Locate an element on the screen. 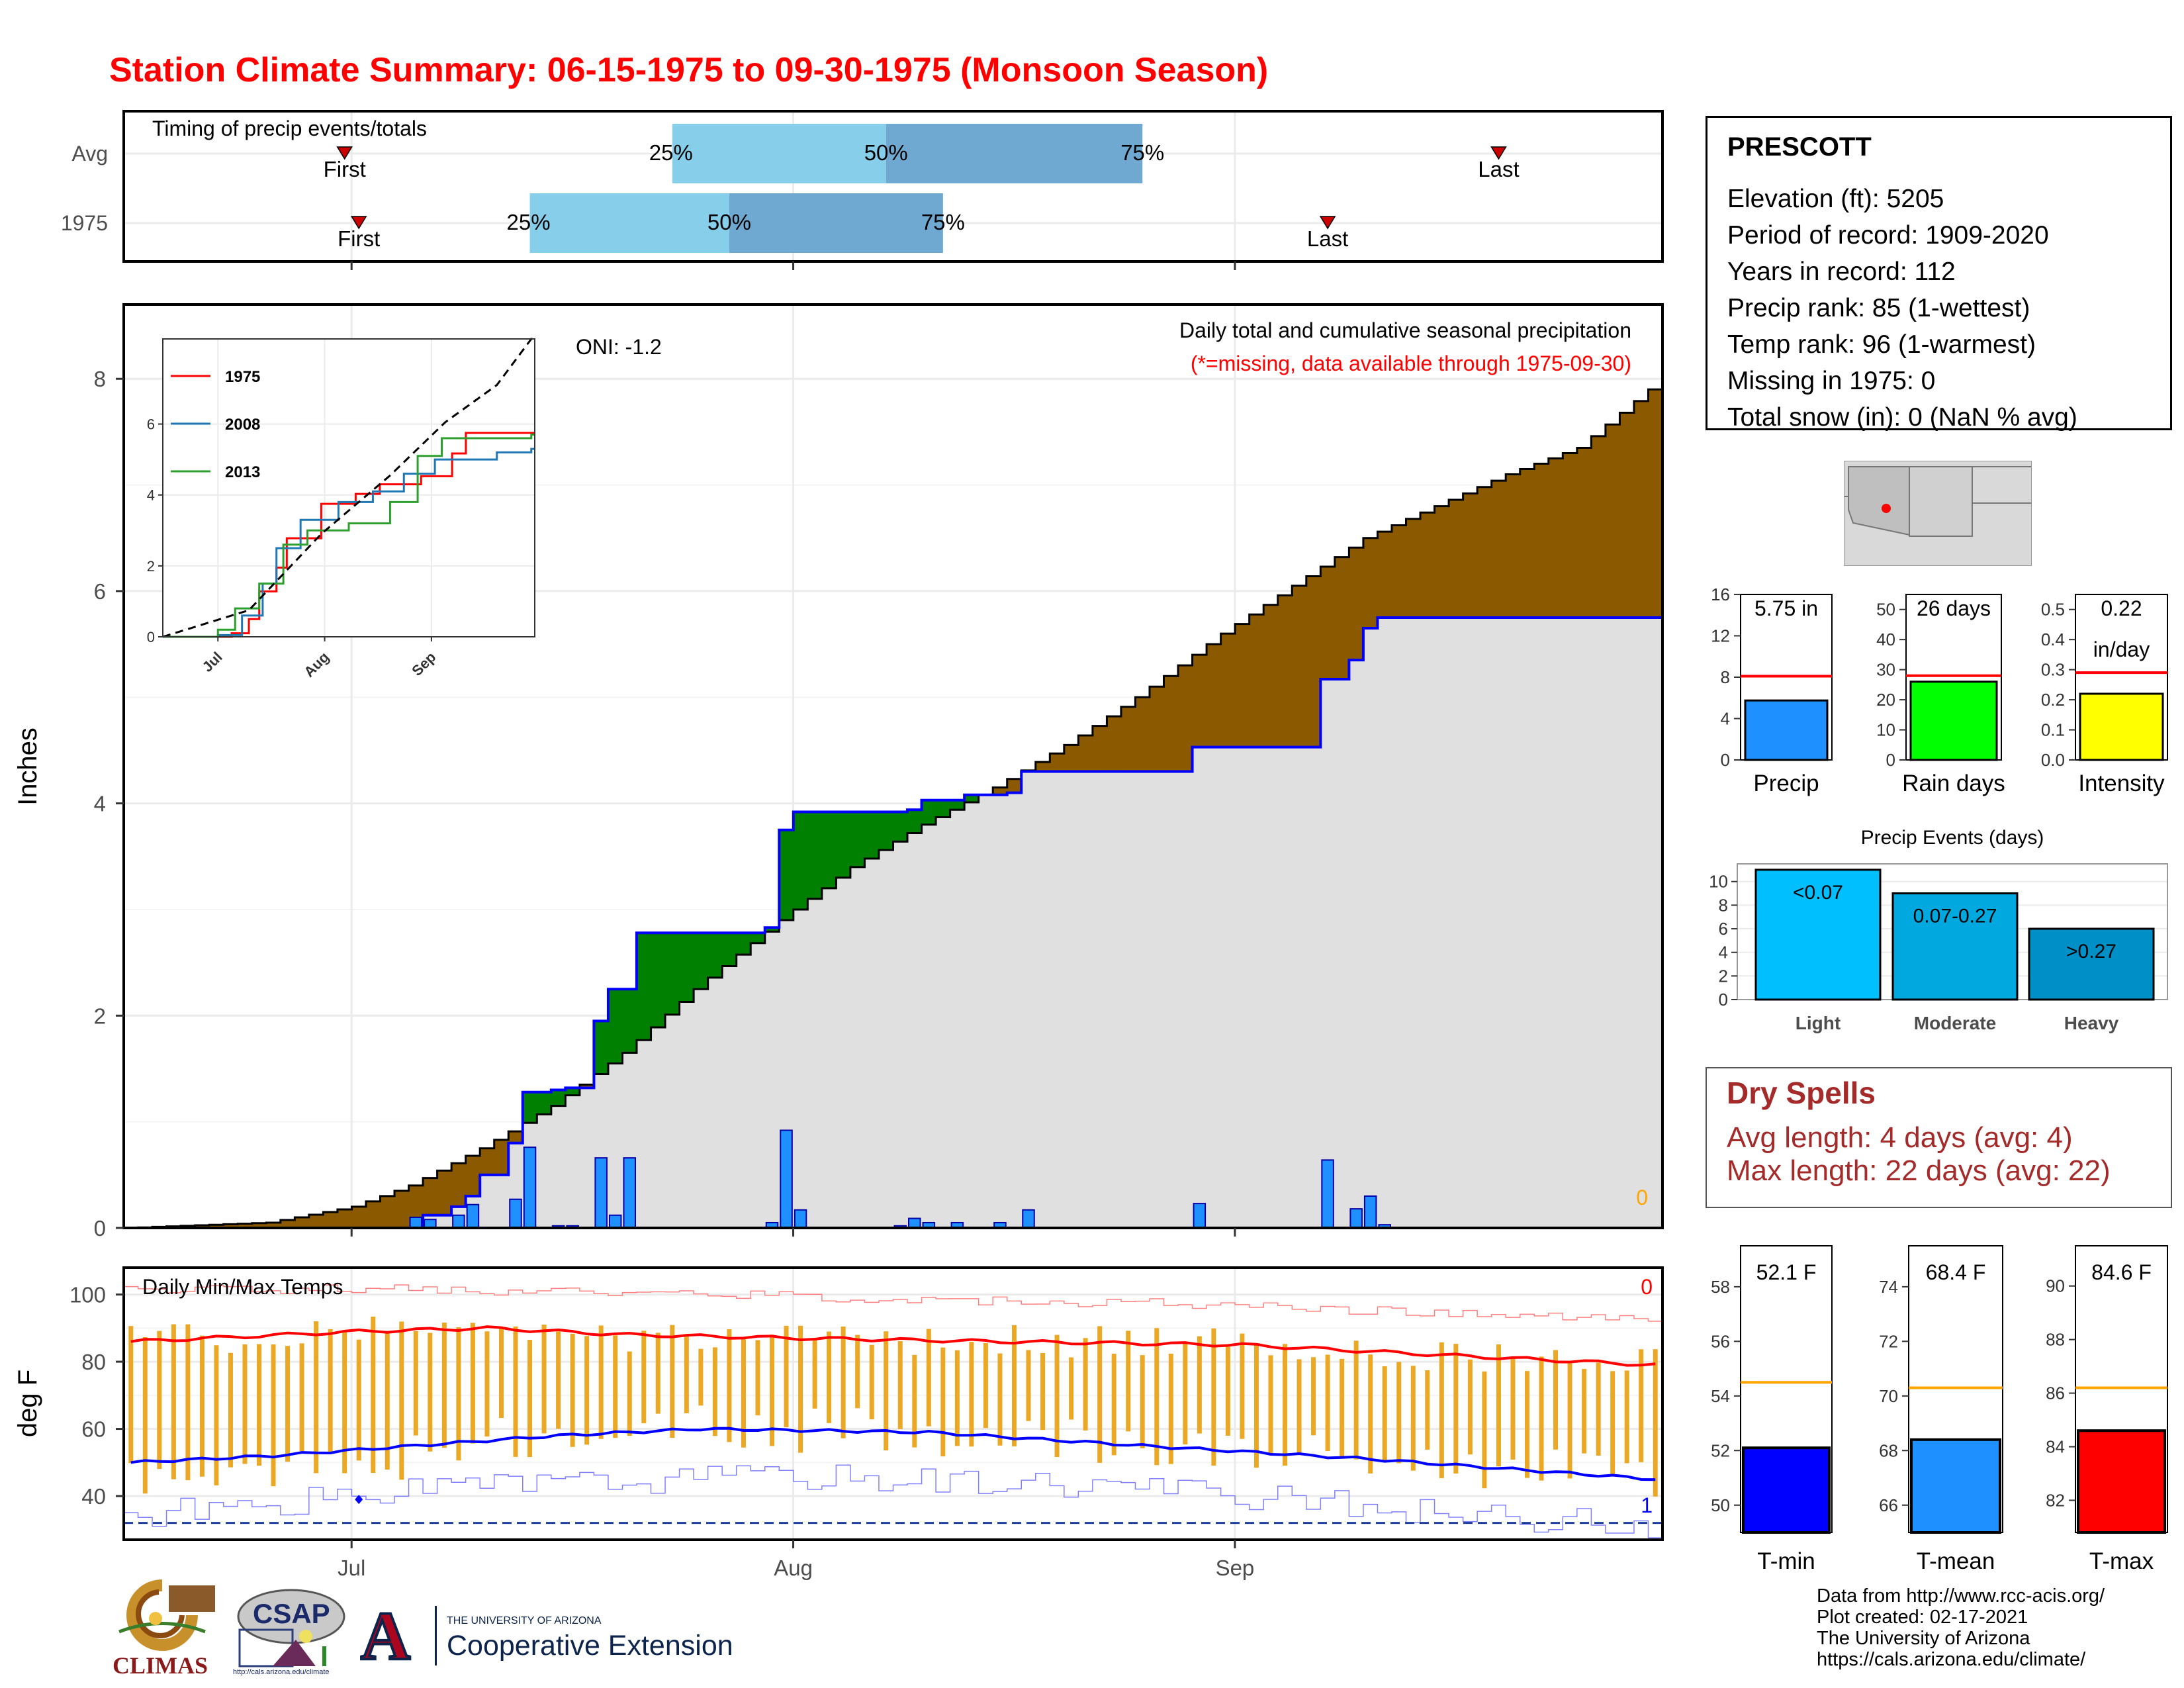  summary-category-label: Rain days is located at coordinates (1954, 783).